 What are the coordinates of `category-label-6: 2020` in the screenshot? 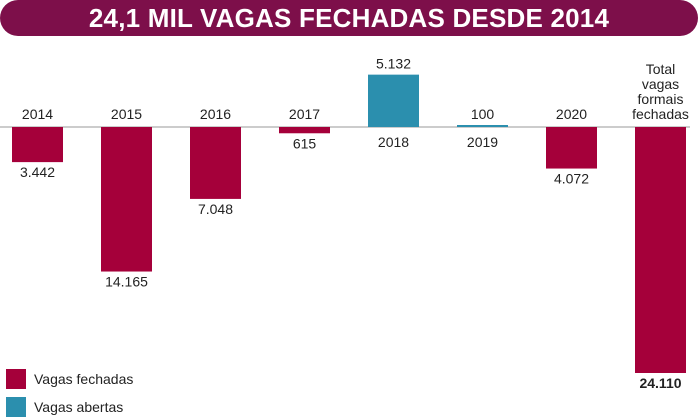 It's located at (571, 114).